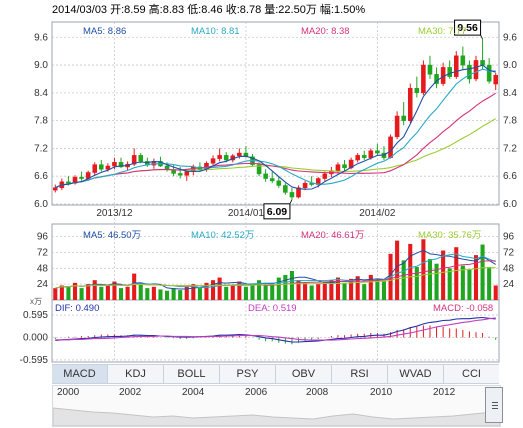 The image size is (523, 428). What do you see at coordinates (381, 392) in the screenshot?
I see `year-label: 2010` at bounding box center [381, 392].